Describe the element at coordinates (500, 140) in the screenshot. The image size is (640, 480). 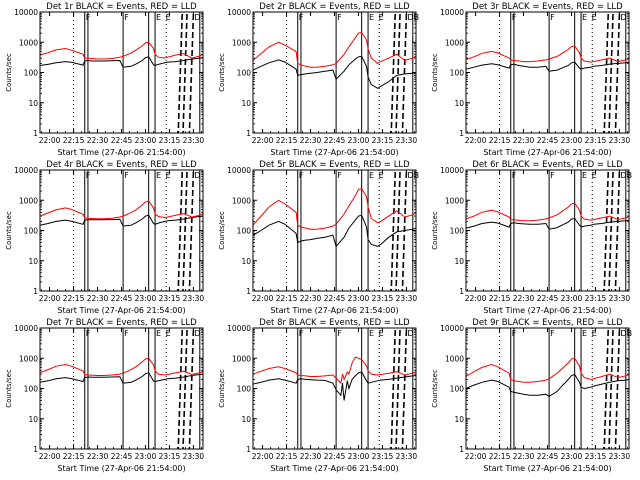
I see `x-tick-label: 22:15` at that location.